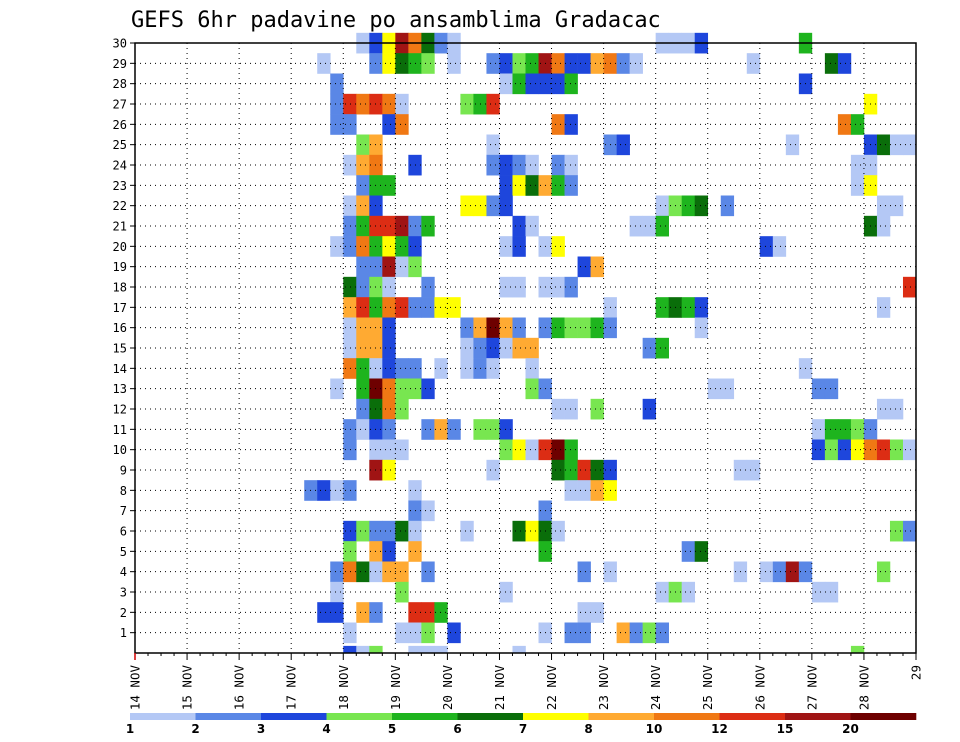 The width and height of the screenshot is (960, 742). Describe the element at coordinates (120, 288) in the screenshot. I see `y-tick-label: 18` at that location.